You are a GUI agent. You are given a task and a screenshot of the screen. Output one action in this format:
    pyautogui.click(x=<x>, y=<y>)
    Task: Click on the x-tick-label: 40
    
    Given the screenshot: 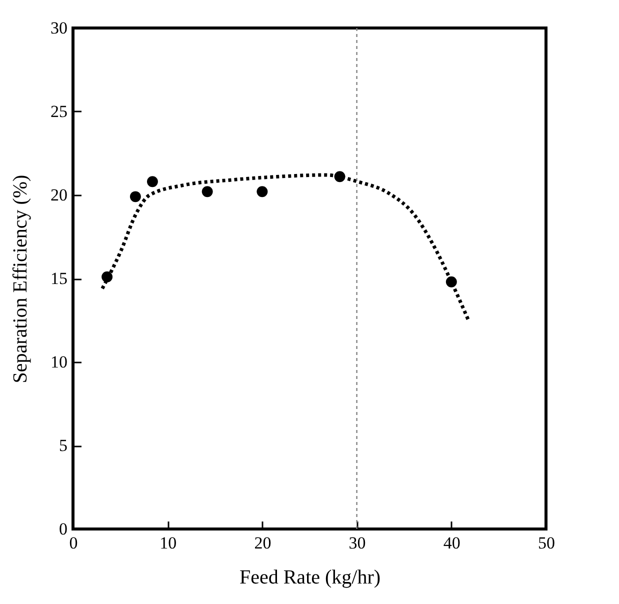 What is the action you would take?
    pyautogui.click(x=451, y=543)
    